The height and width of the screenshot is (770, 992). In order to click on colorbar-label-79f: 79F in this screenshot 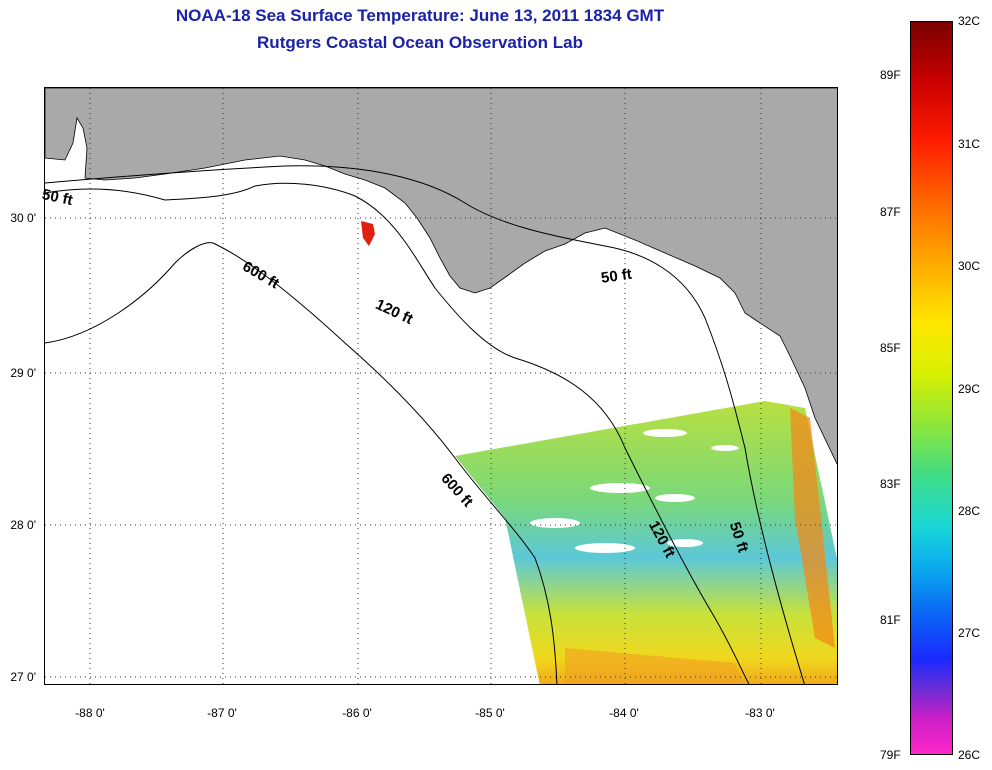, I will do `click(890, 755)`.